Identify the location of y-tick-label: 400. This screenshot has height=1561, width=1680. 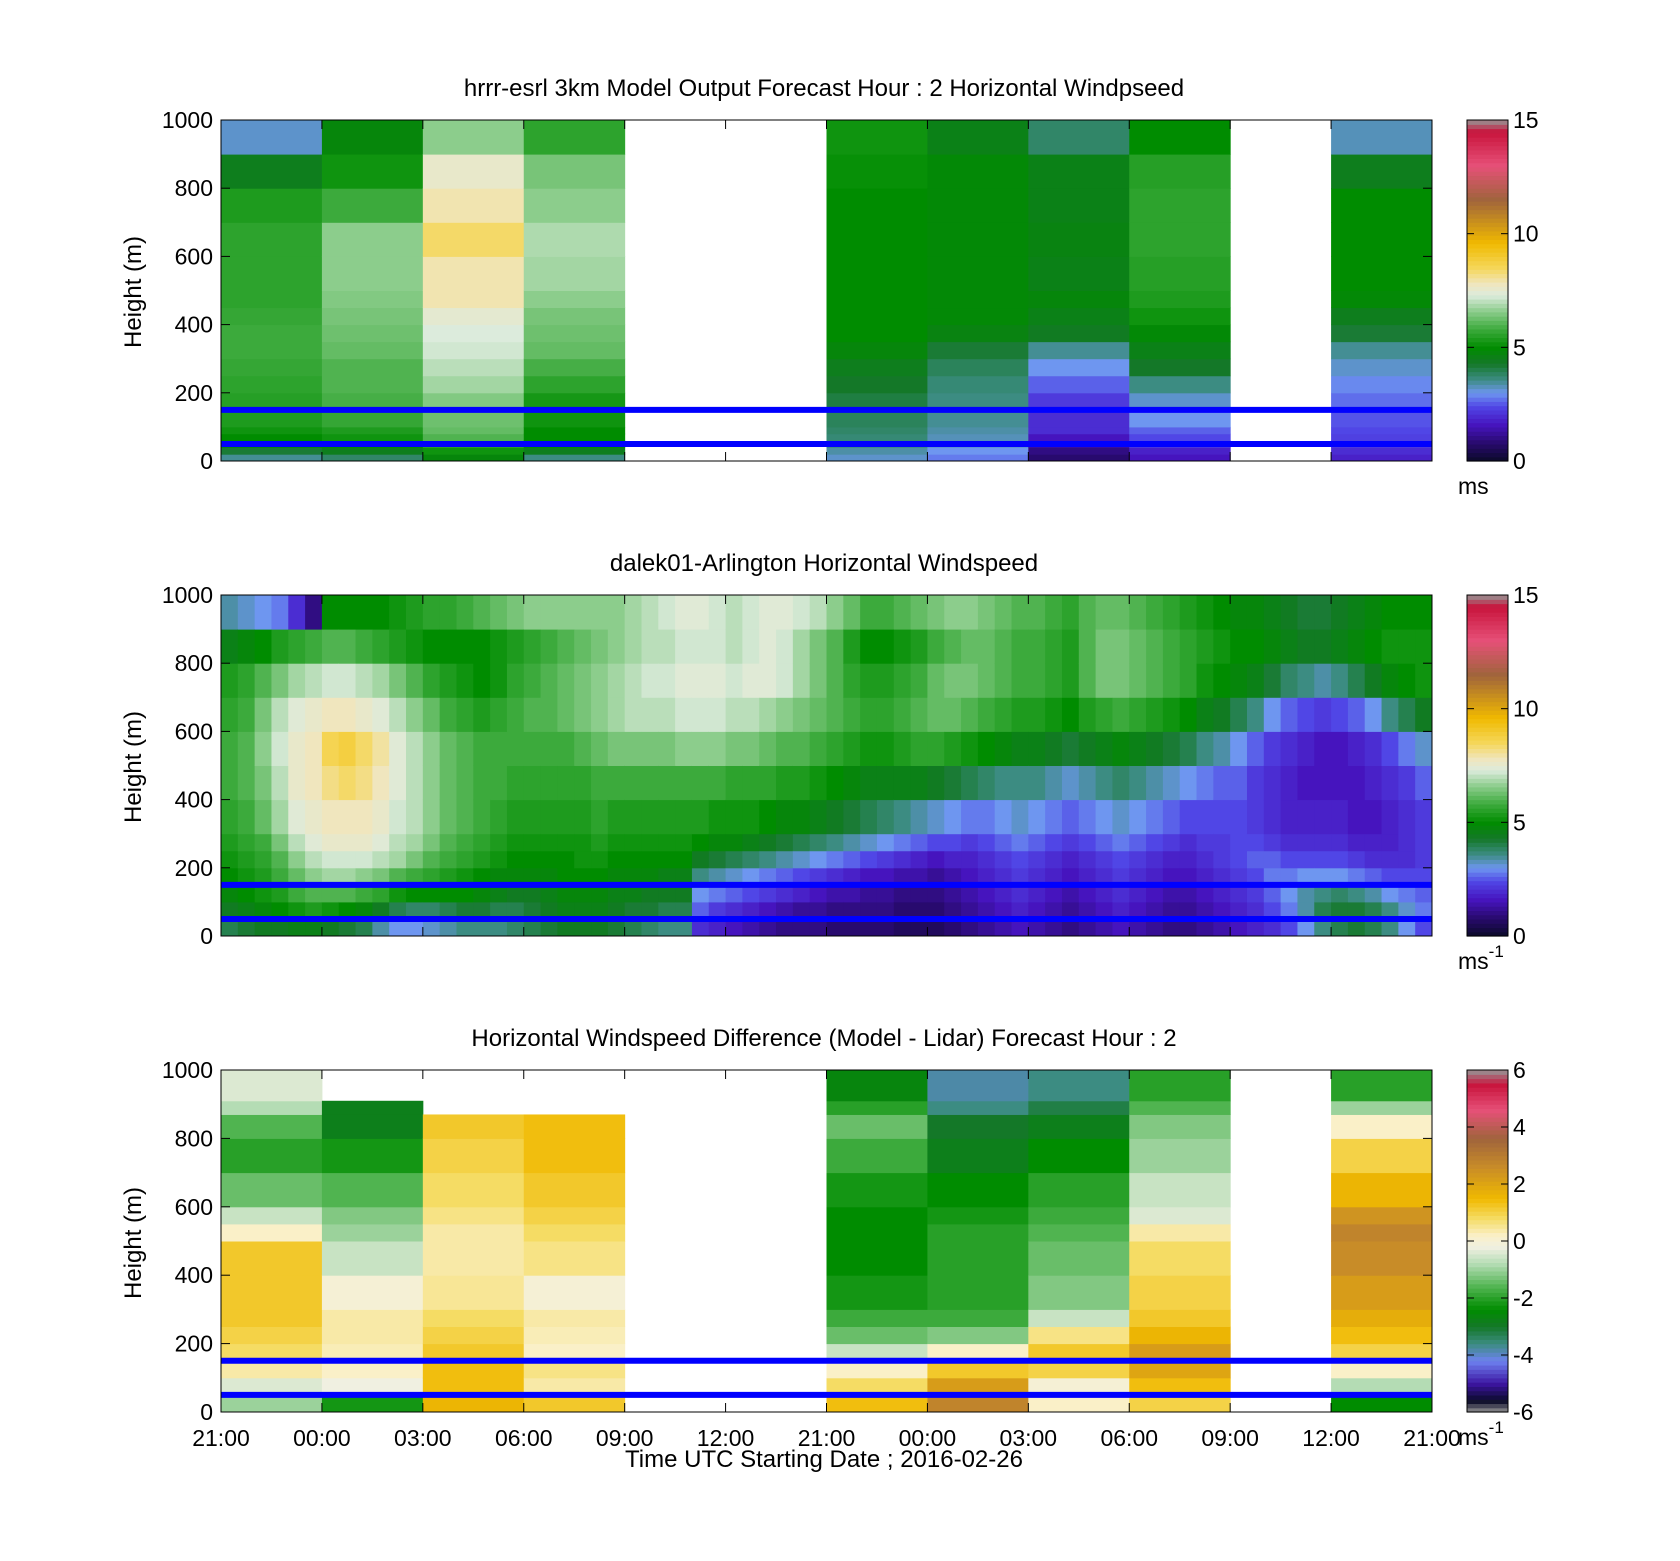
(194, 800).